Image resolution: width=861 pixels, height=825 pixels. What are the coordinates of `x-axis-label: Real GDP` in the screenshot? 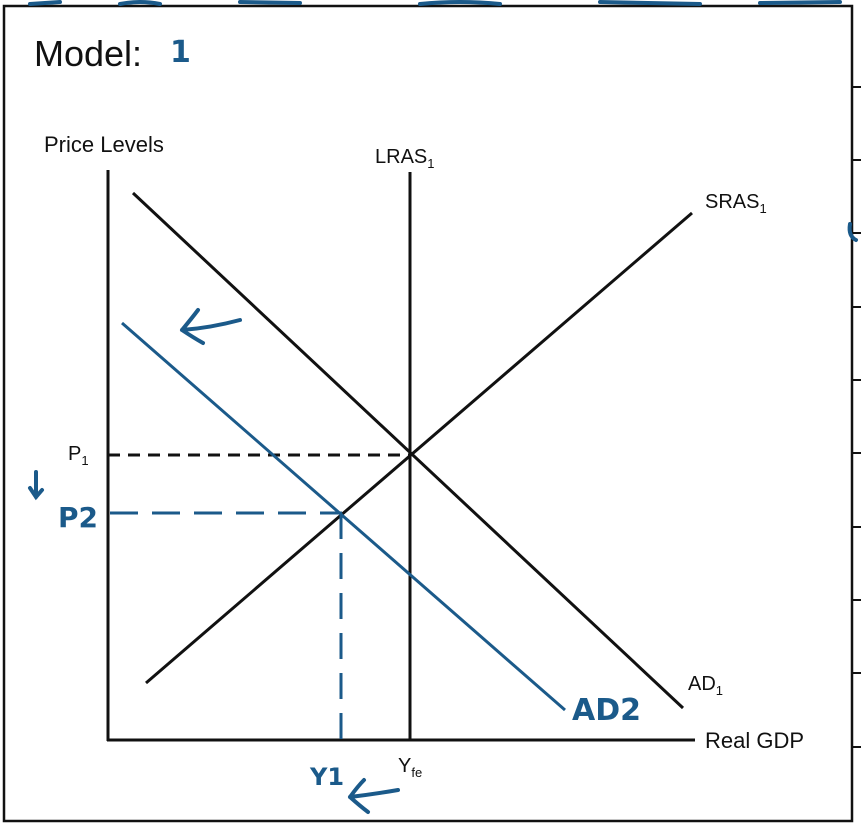 It's located at (754, 740).